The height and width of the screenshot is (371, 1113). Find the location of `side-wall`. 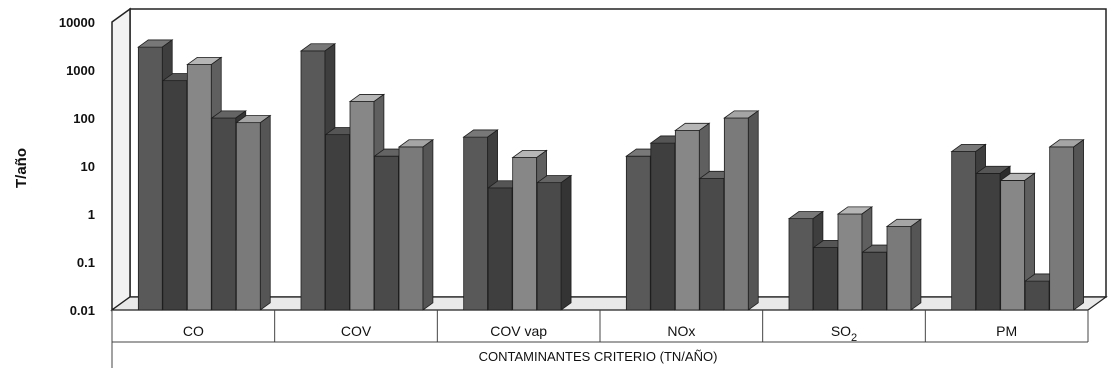

side-wall is located at coordinates (121, 159).